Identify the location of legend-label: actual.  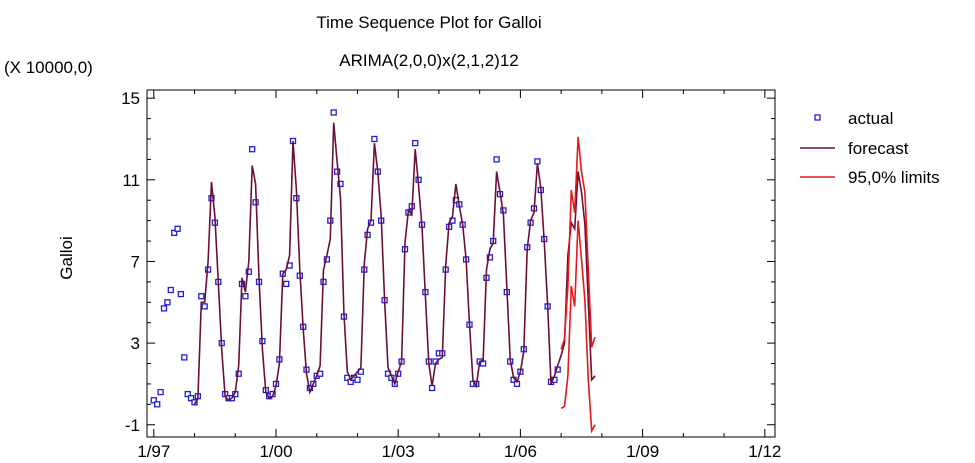
(870, 118).